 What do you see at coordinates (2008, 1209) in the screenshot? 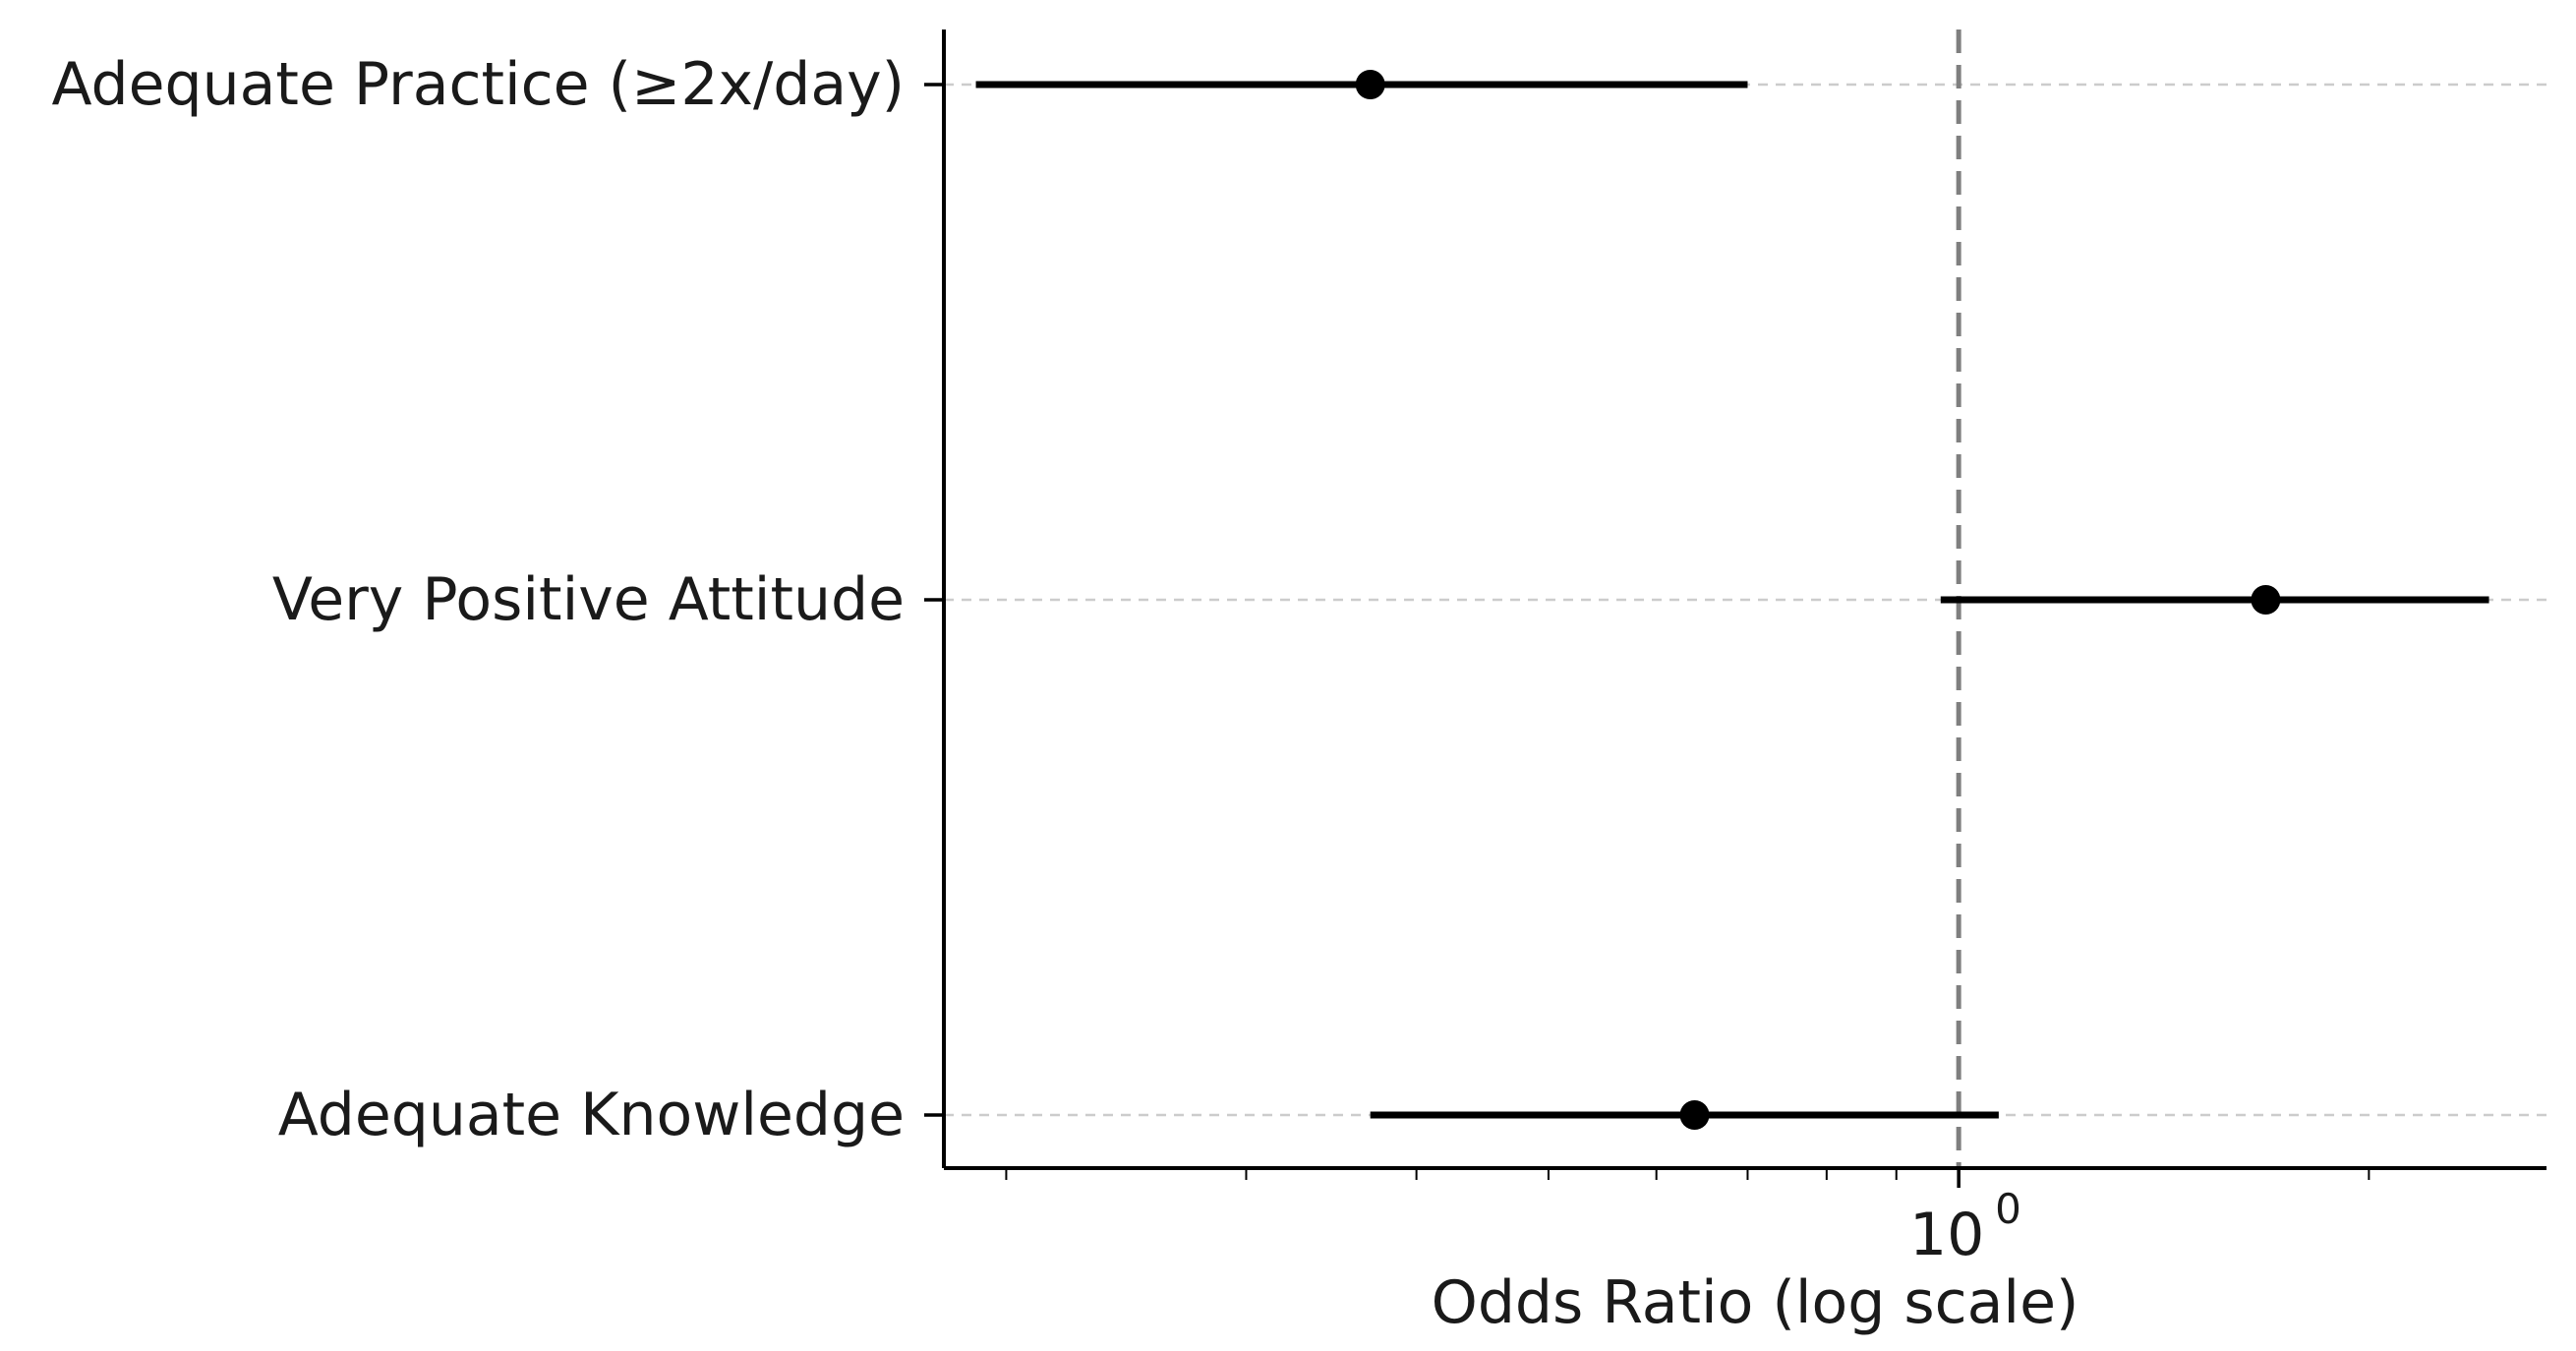
I see `x-tick-exponent: 0` at bounding box center [2008, 1209].